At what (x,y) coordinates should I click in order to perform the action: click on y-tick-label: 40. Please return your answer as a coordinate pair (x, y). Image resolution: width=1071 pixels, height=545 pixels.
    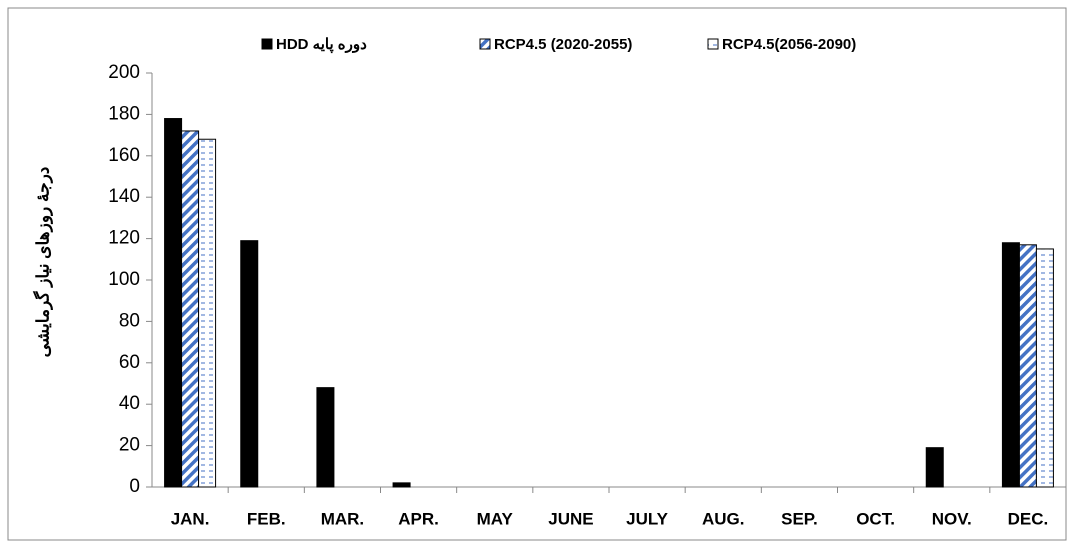
    Looking at the image, I should click on (129, 403).